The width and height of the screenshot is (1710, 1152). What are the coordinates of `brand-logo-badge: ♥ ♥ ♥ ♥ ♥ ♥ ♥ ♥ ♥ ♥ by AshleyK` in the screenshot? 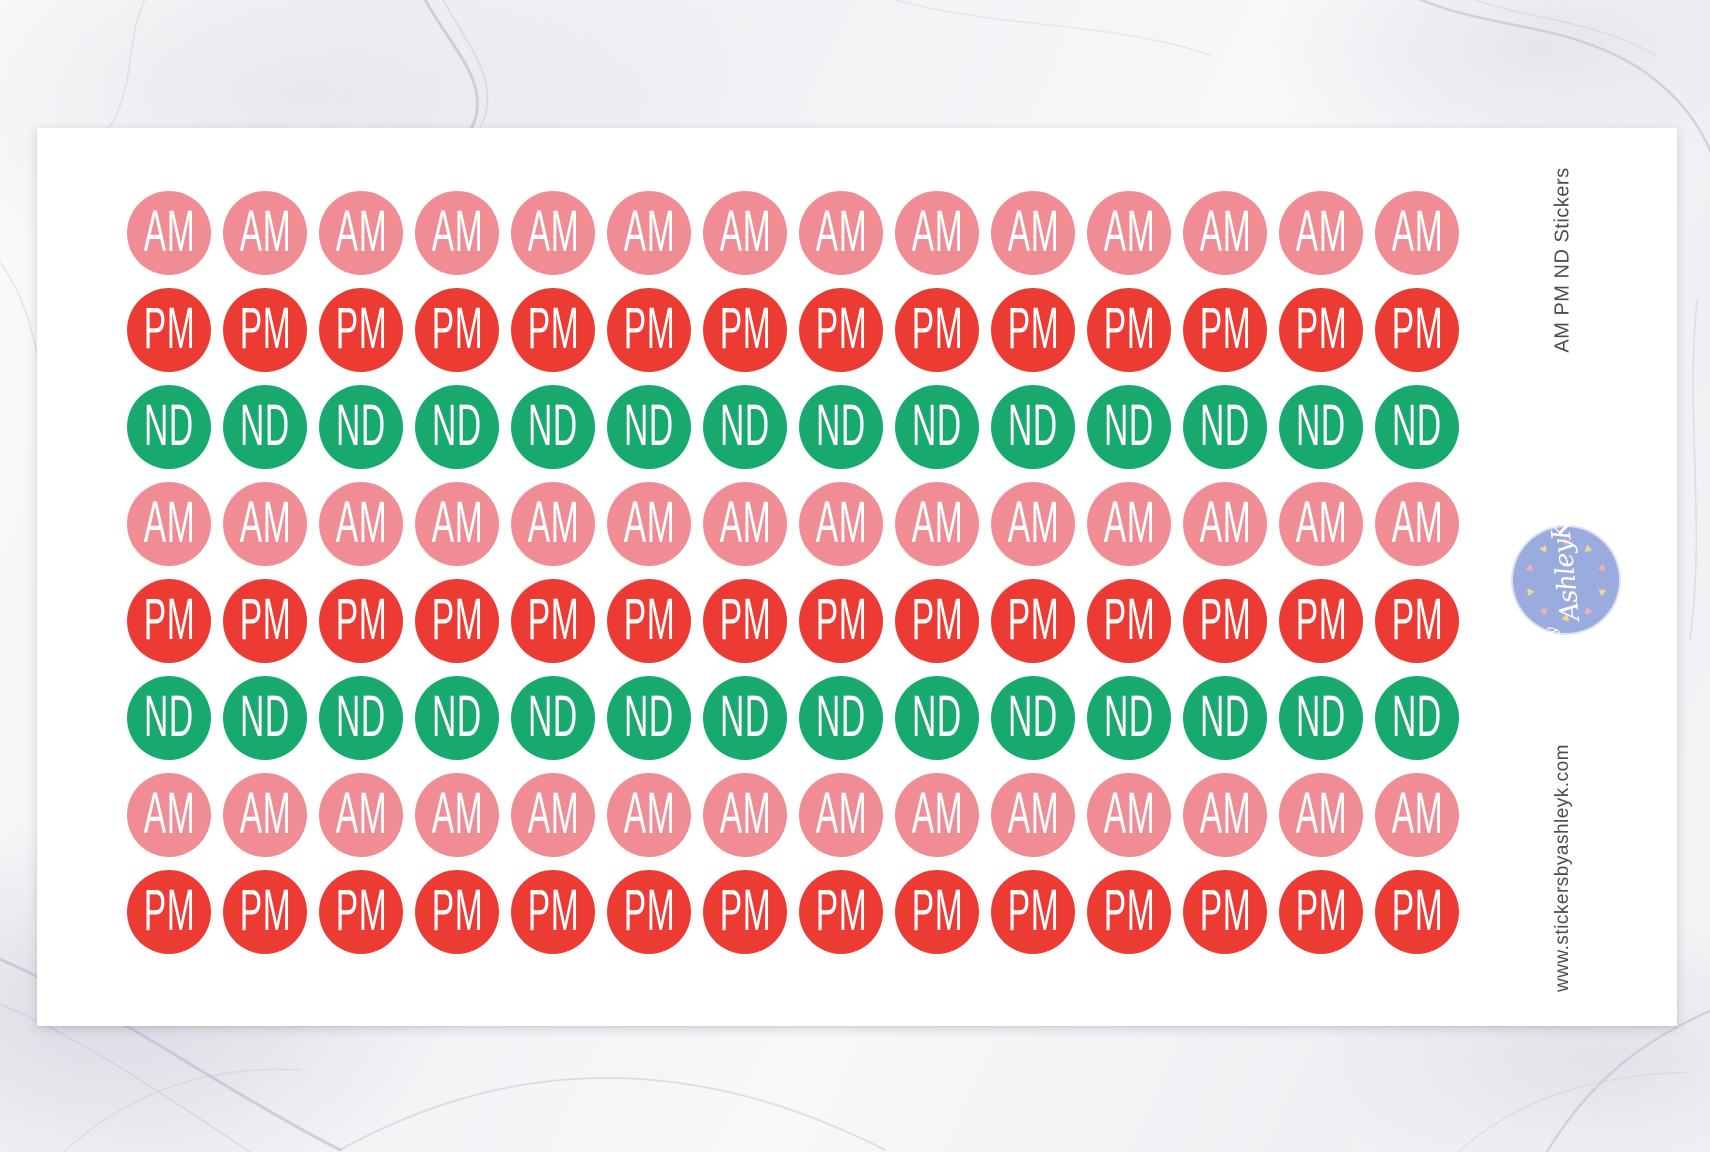 It's located at (1566, 583).